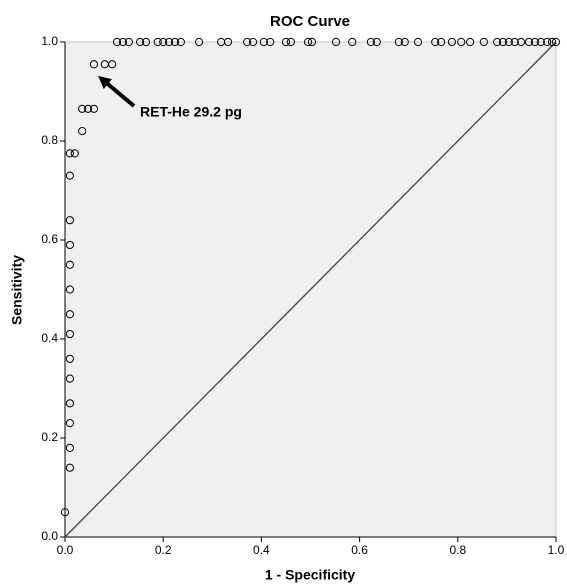 This screenshot has width=567, height=585. What do you see at coordinates (310, 575) in the screenshot?
I see `x-axis-label: 1 - Specificity` at bounding box center [310, 575].